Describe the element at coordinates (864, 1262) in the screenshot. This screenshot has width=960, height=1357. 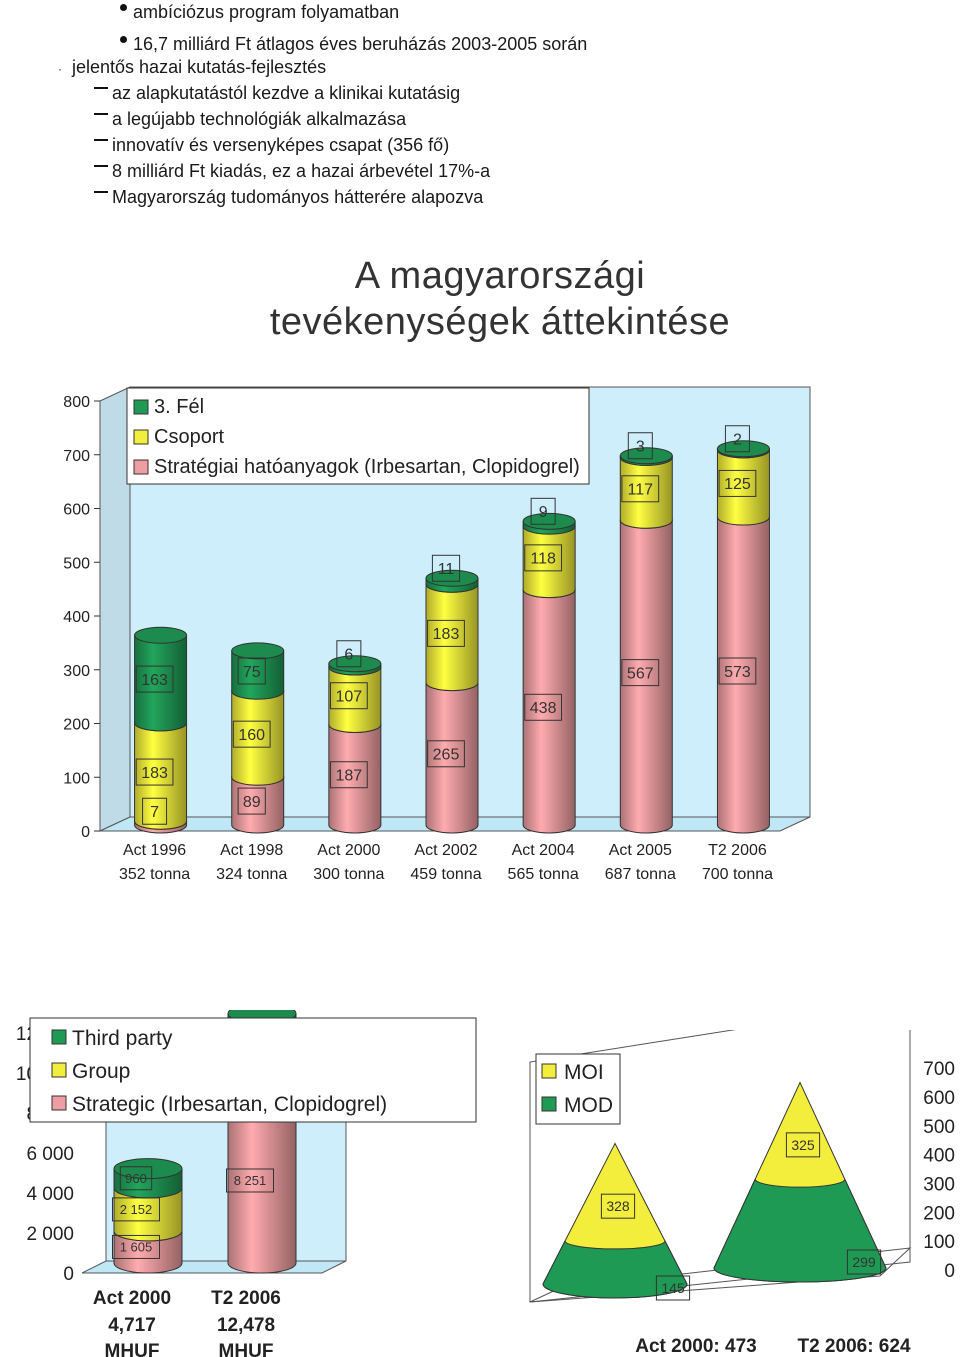
I see `cone-value-label: 299` at that location.